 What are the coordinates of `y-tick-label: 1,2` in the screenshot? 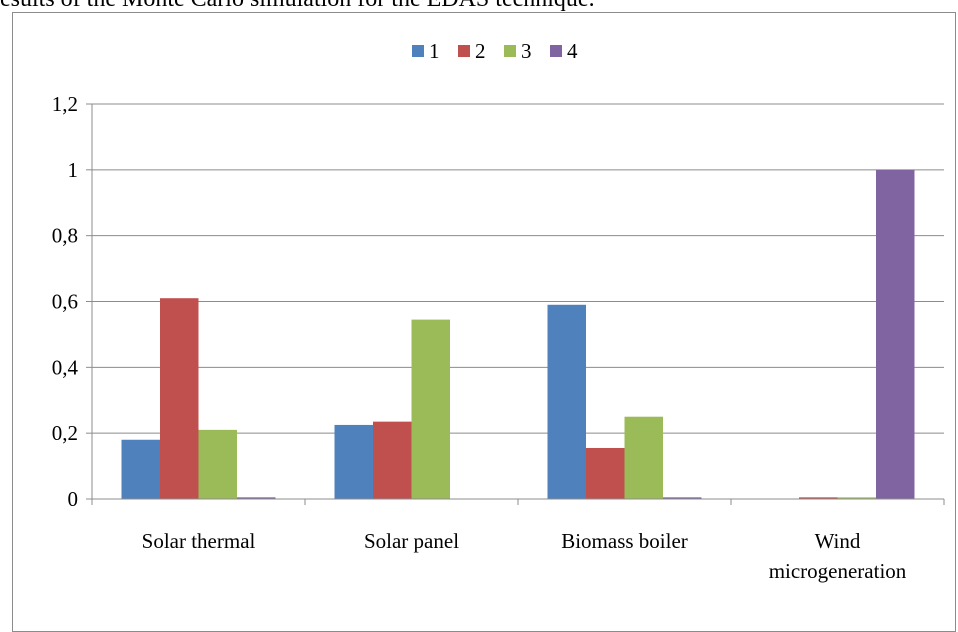 It's located at (65, 104).